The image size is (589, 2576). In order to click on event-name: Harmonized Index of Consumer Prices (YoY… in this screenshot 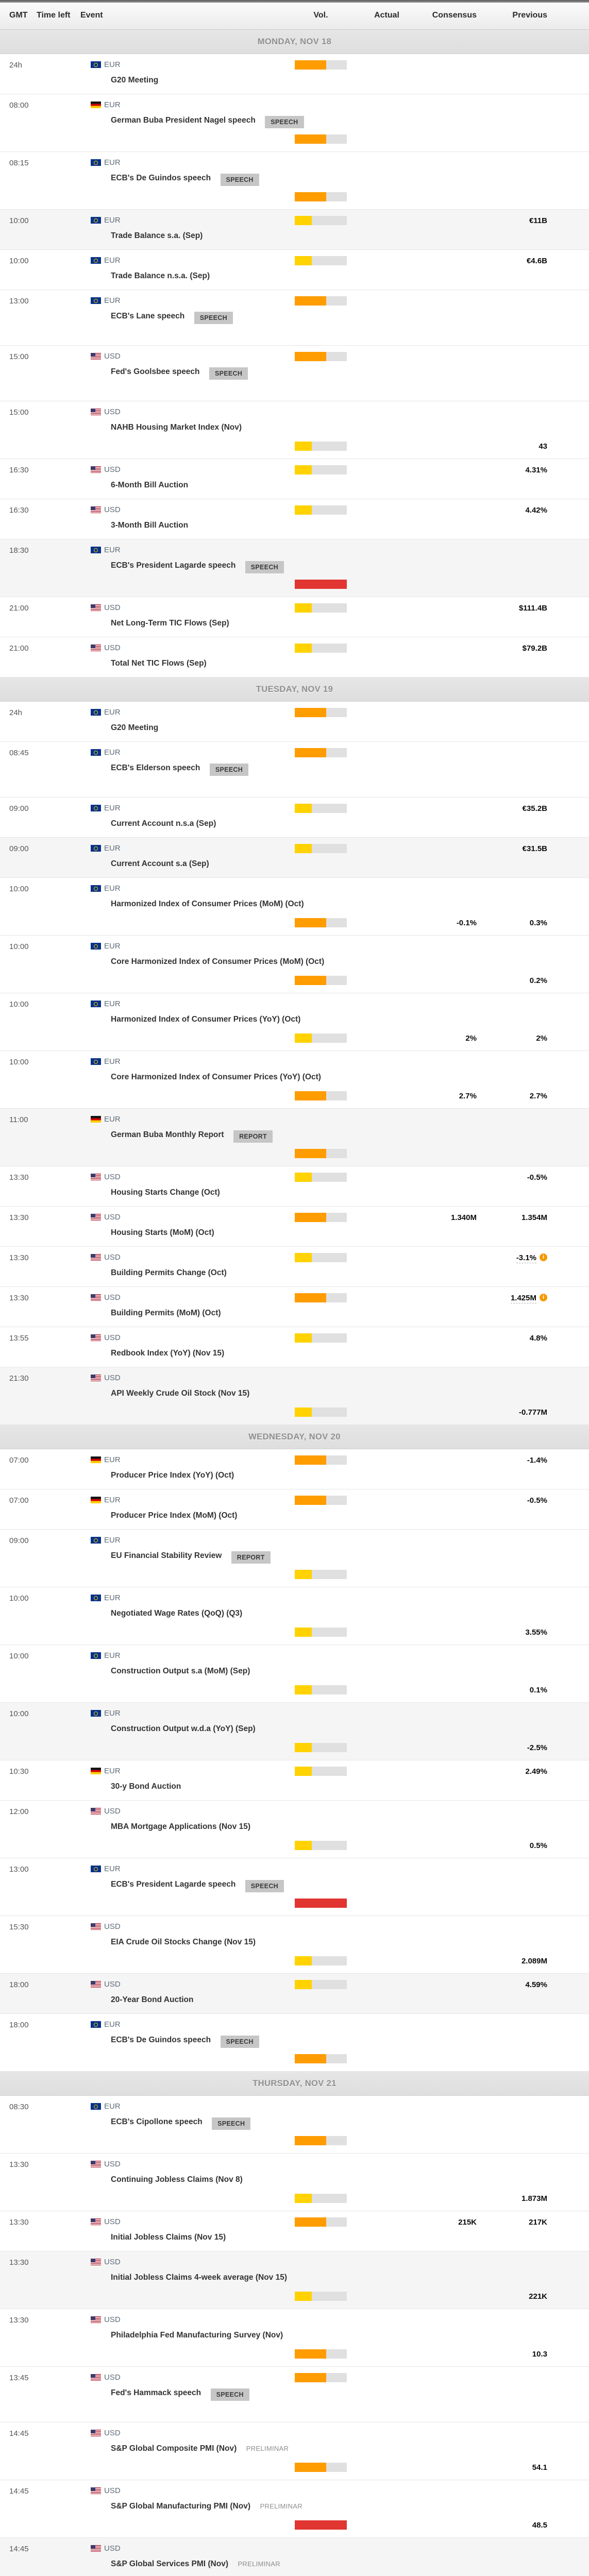, I will do `click(206, 1019)`.